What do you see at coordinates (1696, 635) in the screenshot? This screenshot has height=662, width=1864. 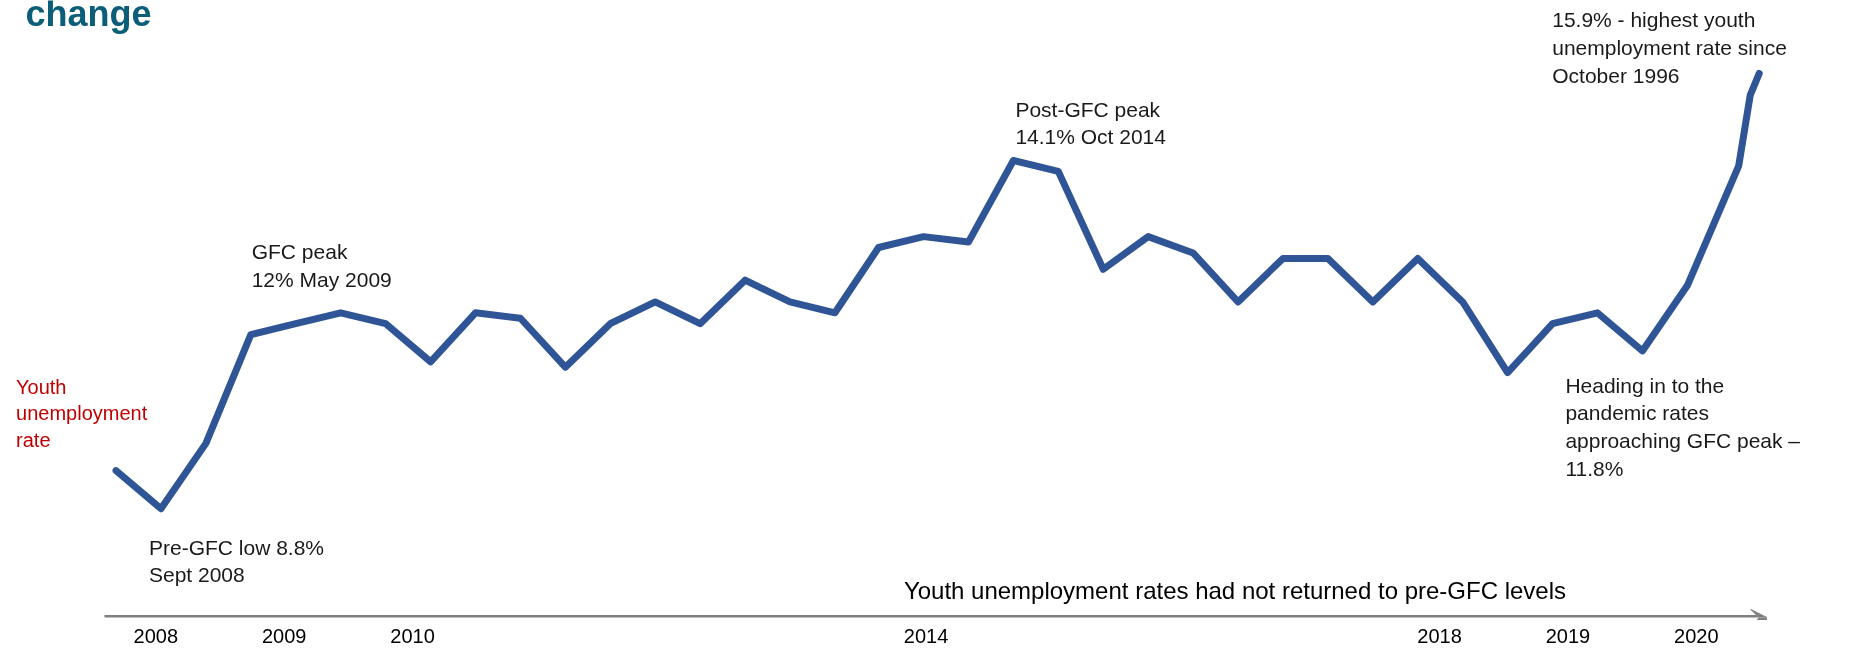 I see `x-tick-label: 2020` at bounding box center [1696, 635].